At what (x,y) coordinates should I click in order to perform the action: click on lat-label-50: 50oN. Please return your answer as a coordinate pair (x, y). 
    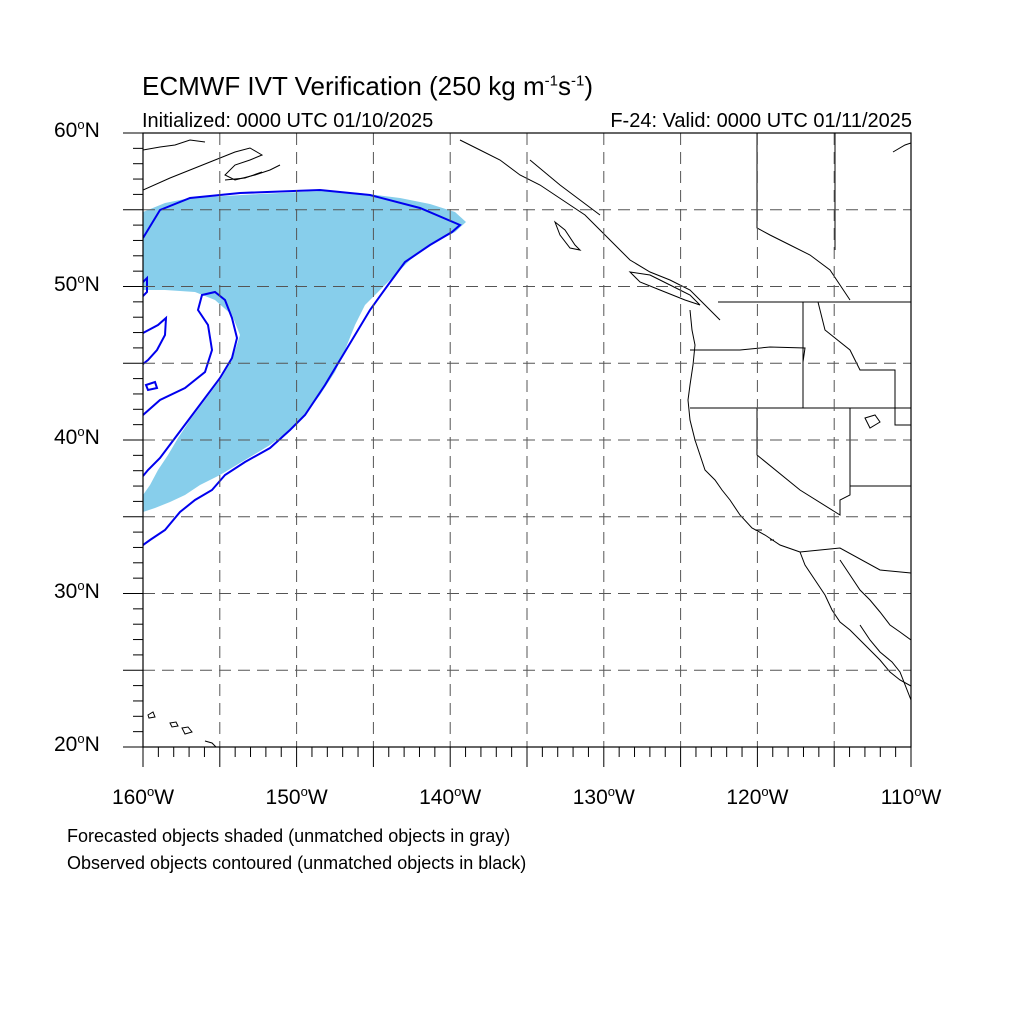
    Looking at the image, I should click on (77, 283).